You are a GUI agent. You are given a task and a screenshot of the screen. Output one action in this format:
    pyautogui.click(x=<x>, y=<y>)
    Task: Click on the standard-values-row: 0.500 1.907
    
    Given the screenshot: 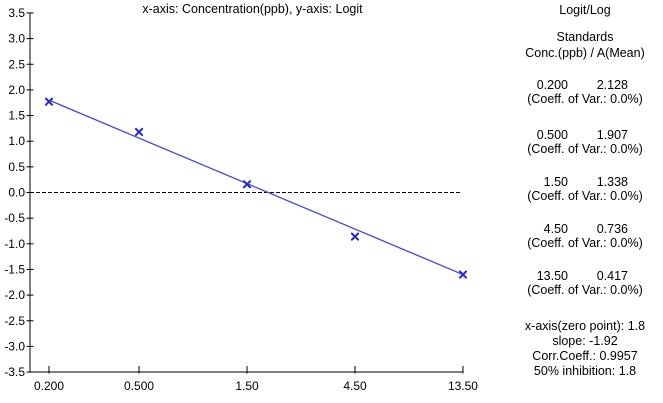 What is the action you would take?
    pyautogui.click(x=584, y=135)
    